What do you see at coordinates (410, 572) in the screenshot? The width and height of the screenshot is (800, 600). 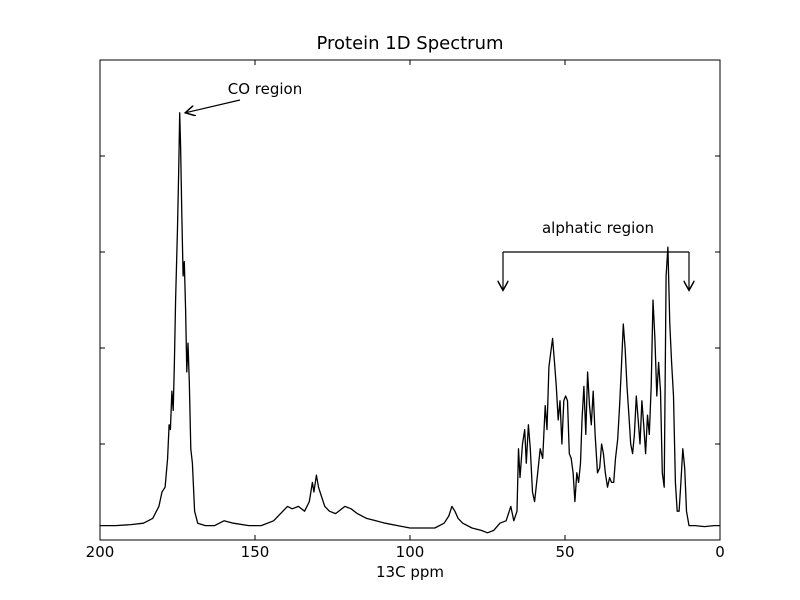 I see `x-axis-label: 13C ppm` at bounding box center [410, 572].